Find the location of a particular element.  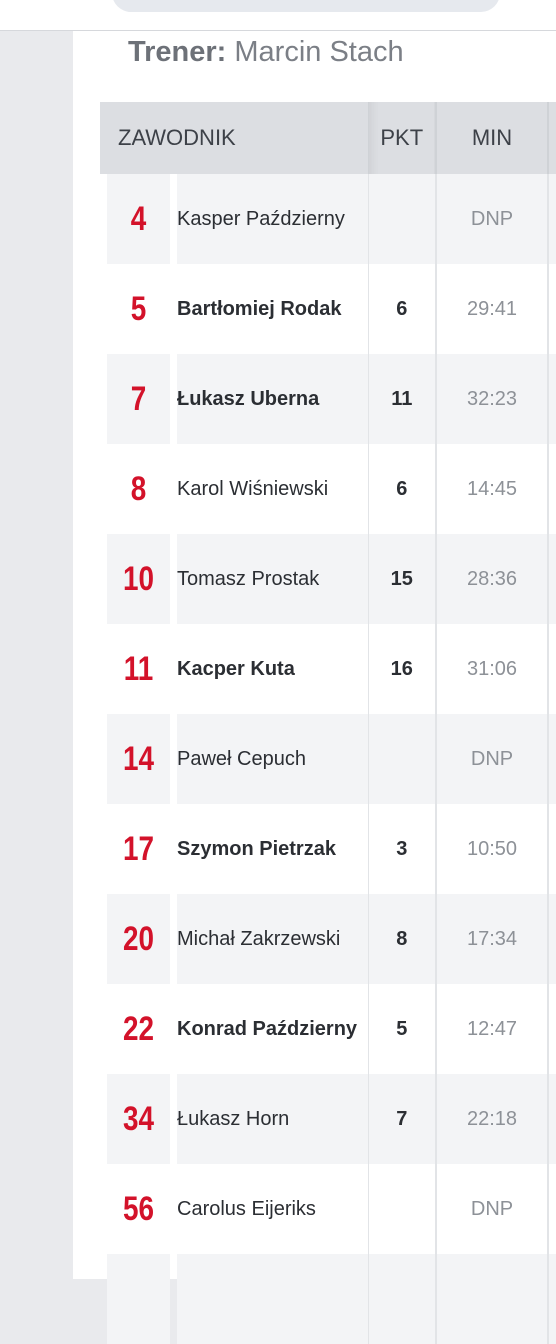

player-points: 11 is located at coordinates (402, 399).